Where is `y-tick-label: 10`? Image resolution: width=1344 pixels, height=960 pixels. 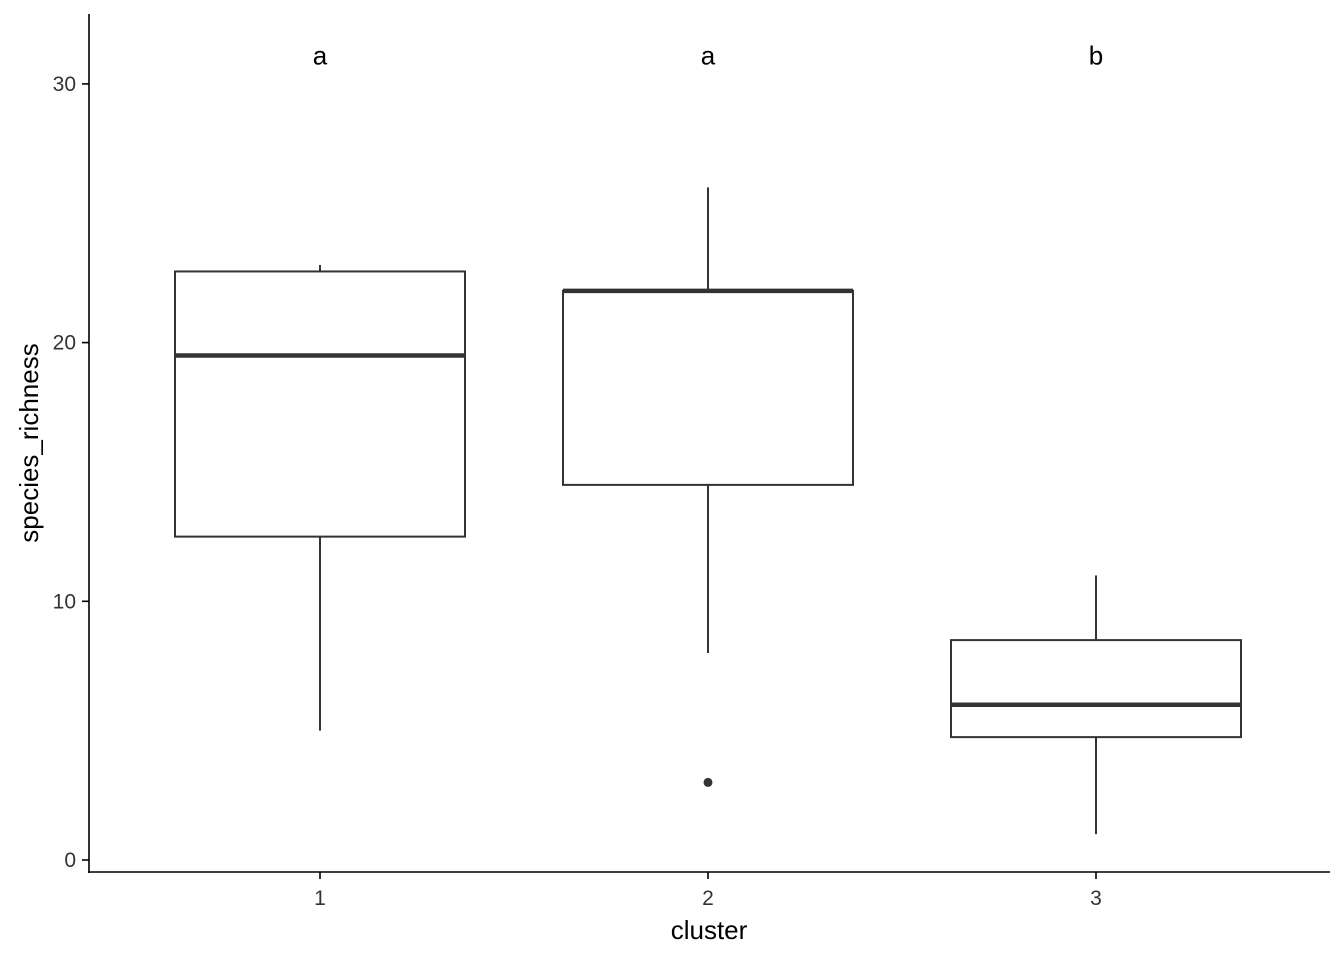
y-tick-label: 10 is located at coordinates (64, 601).